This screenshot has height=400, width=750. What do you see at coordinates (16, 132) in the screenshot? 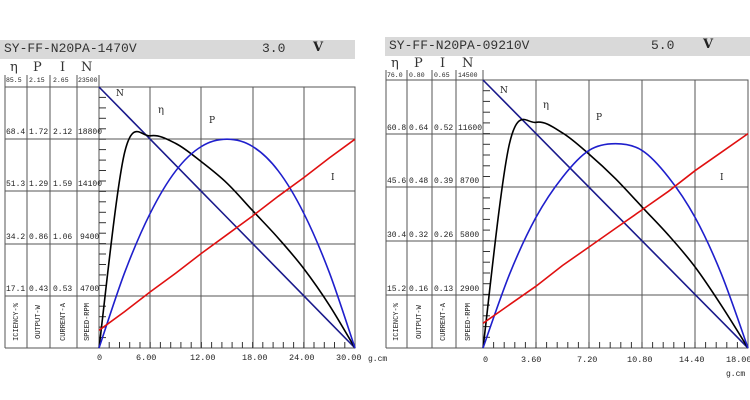
I see `table-cell: 68.4` at bounding box center [16, 132].